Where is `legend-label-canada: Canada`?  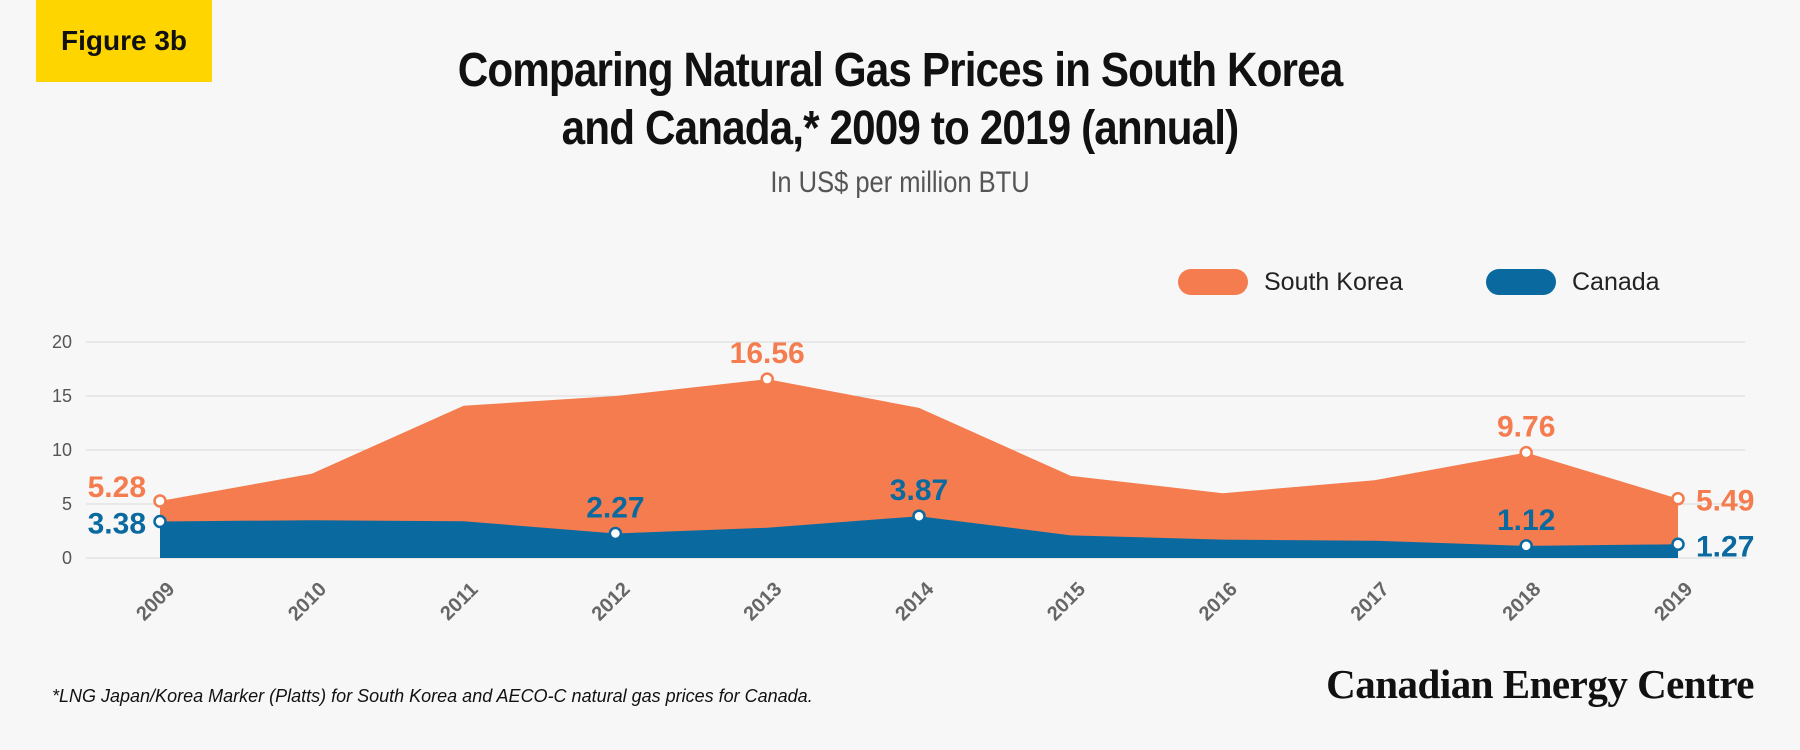 legend-label-canada: Canada is located at coordinates (1616, 281).